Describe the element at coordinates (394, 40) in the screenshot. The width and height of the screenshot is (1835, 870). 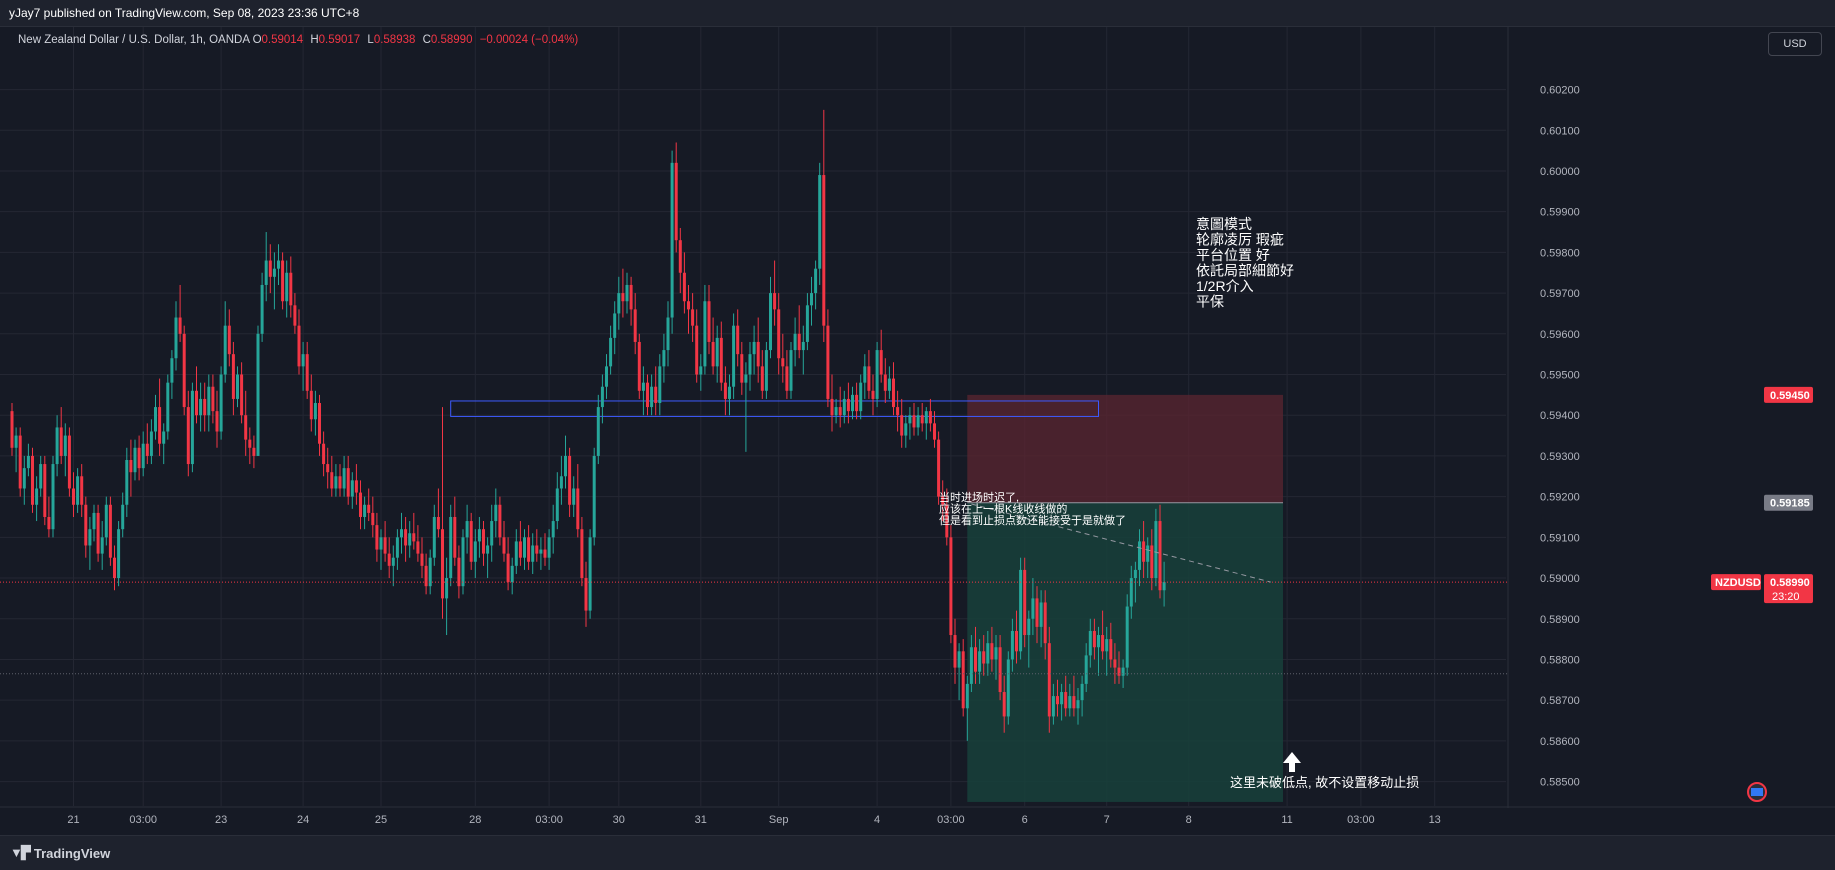
I see `low-value: 0.58938` at that location.